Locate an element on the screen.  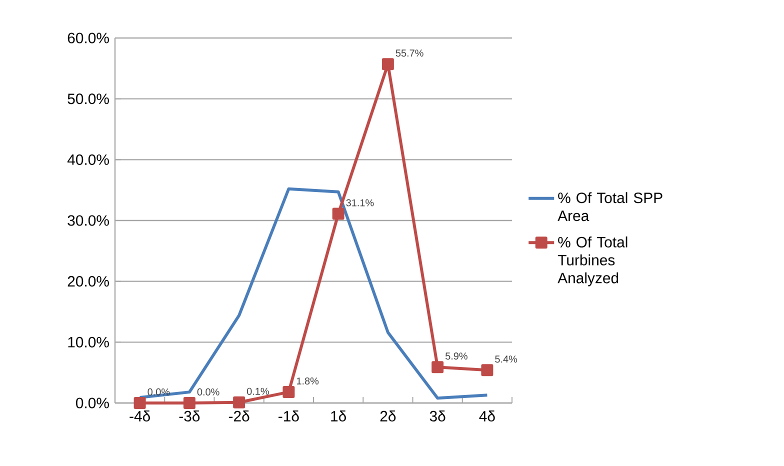
y-tick-label: 30.0% is located at coordinates (88, 220).